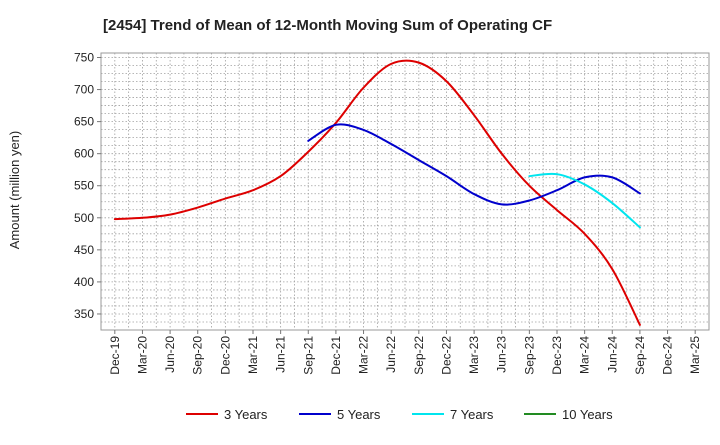  I want to click on x-tick-label: Mar-24, so click(585, 355).